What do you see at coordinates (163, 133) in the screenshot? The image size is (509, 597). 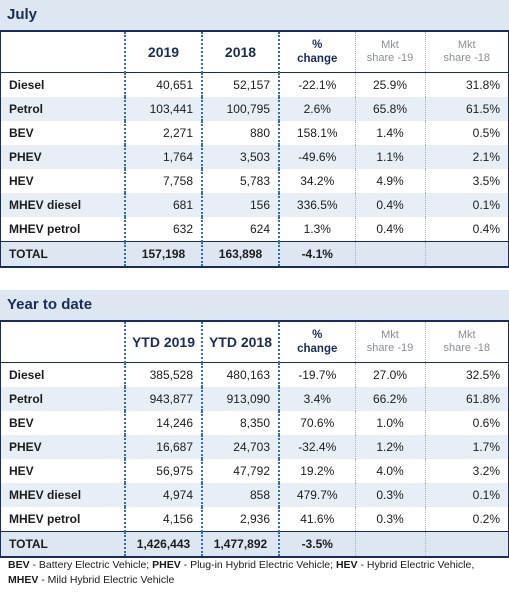 I see `value-current: 2,271` at bounding box center [163, 133].